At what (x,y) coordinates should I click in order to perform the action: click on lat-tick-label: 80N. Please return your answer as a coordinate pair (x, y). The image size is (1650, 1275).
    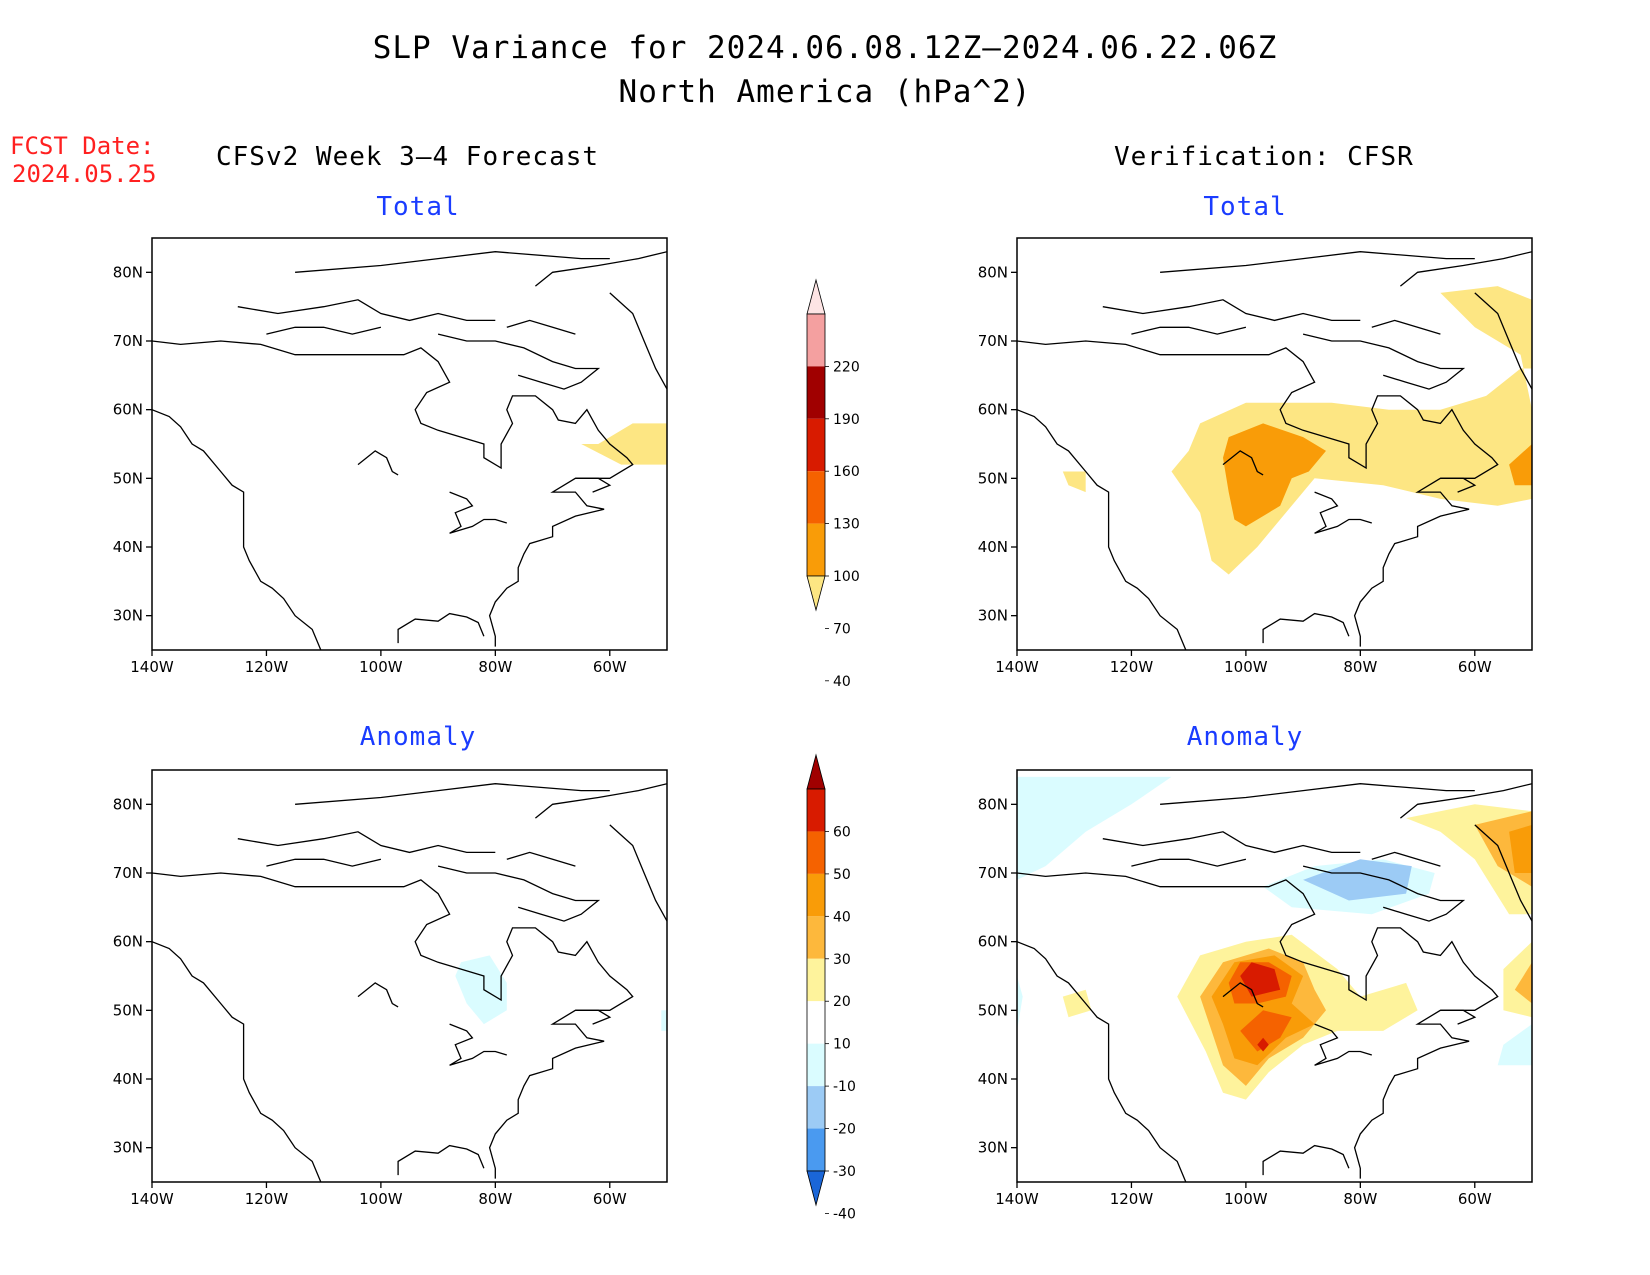
    Looking at the image, I should click on (993, 804).